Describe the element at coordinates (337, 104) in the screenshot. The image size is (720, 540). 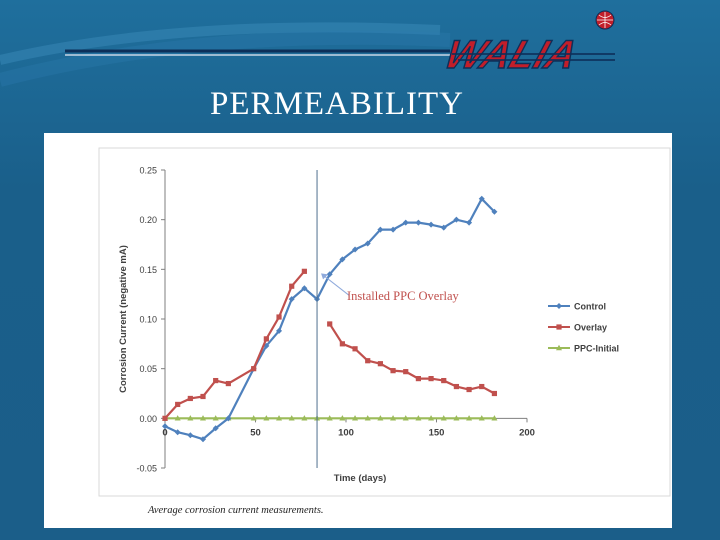
I see `slide-title: PERMEABILITY` at that location.